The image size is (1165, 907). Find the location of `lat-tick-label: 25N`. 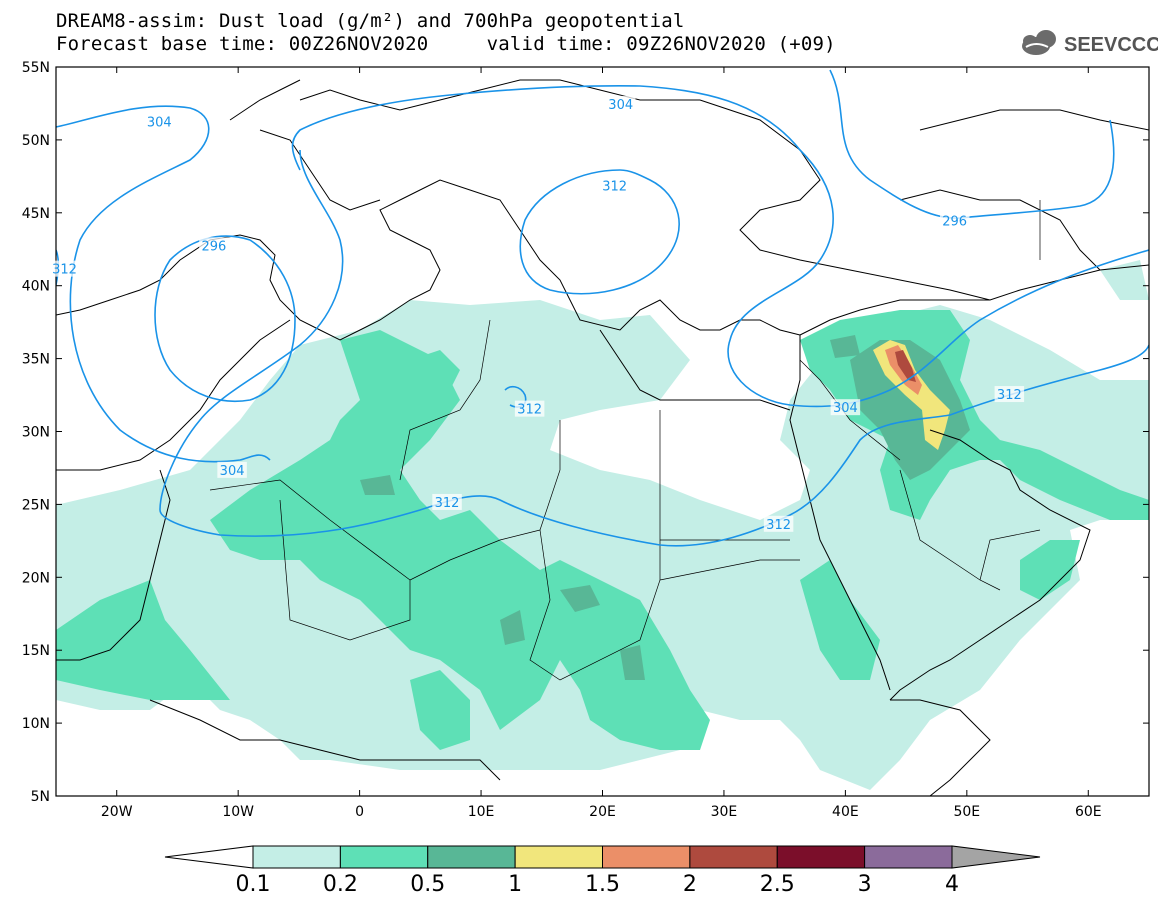

lat-tick-label: 25N is located at coordinates (36, 505).